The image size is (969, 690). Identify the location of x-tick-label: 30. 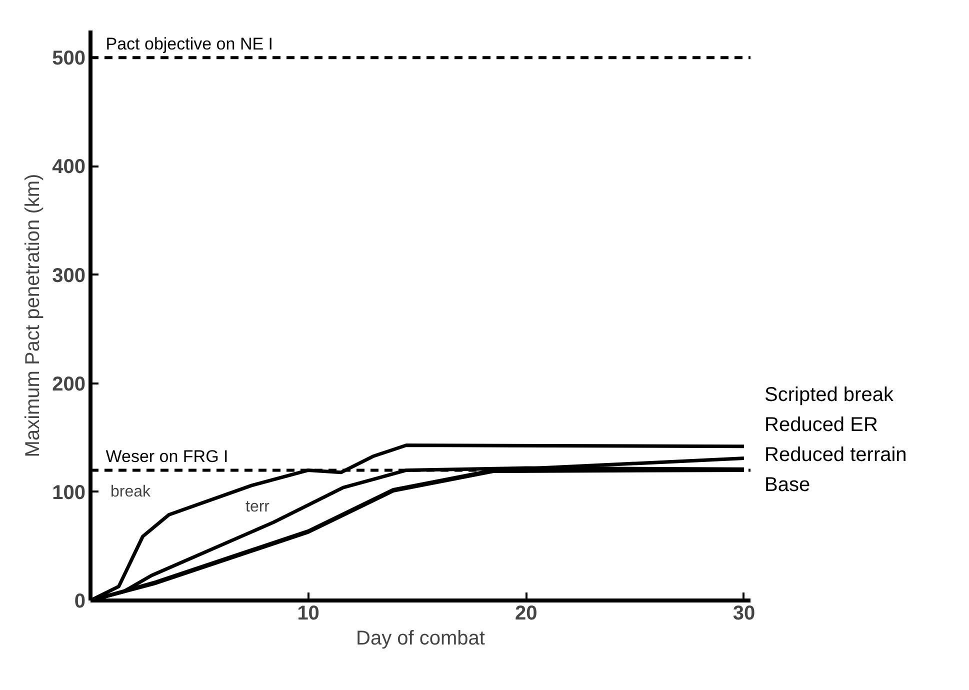
(744, 613).